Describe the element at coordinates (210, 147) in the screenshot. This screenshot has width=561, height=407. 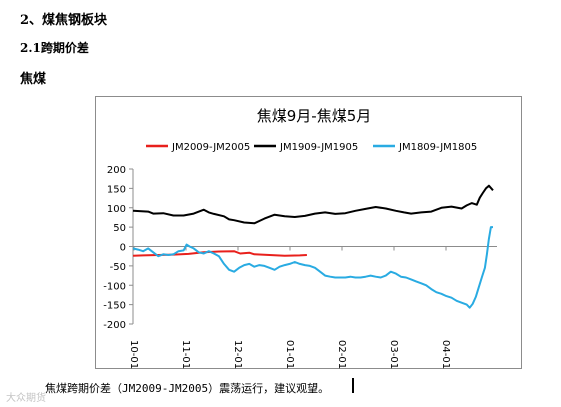
I see `legend-label: JM2009-JM2005` at that location.